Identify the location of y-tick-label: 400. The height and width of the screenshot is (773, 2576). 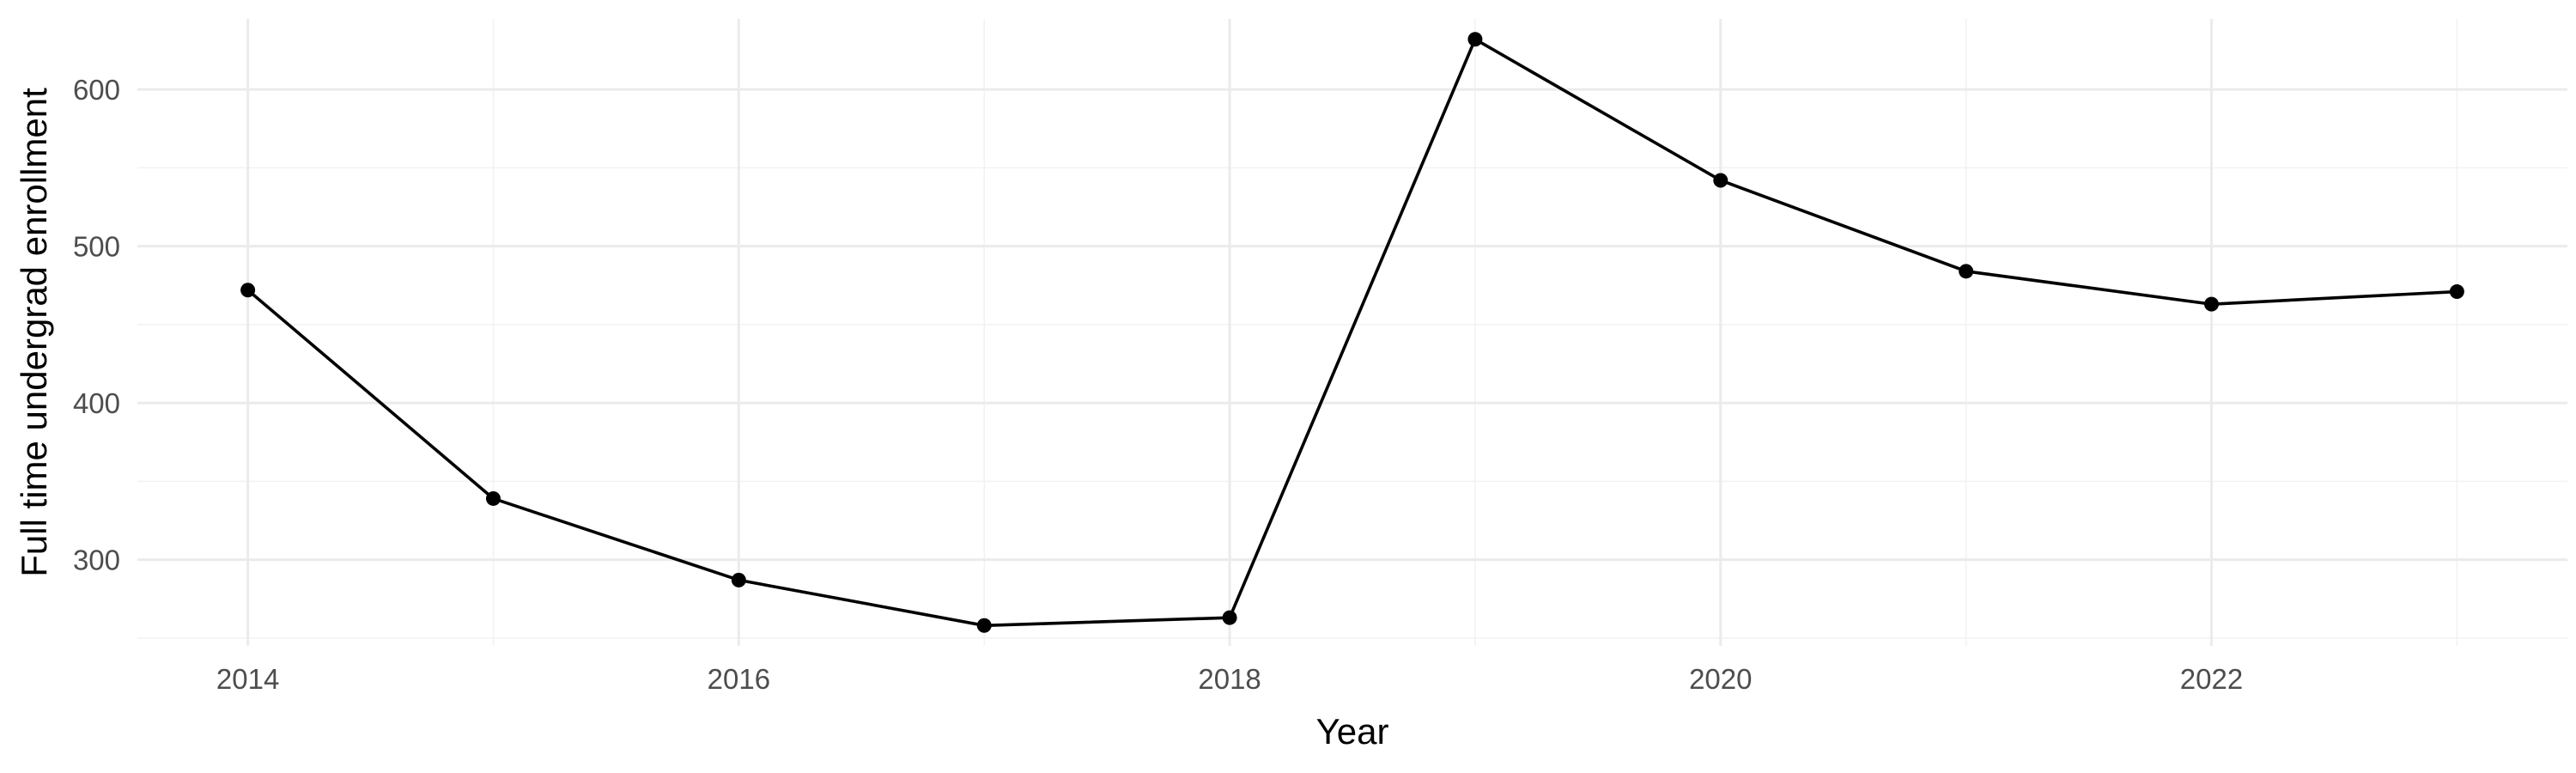
(96, 403).